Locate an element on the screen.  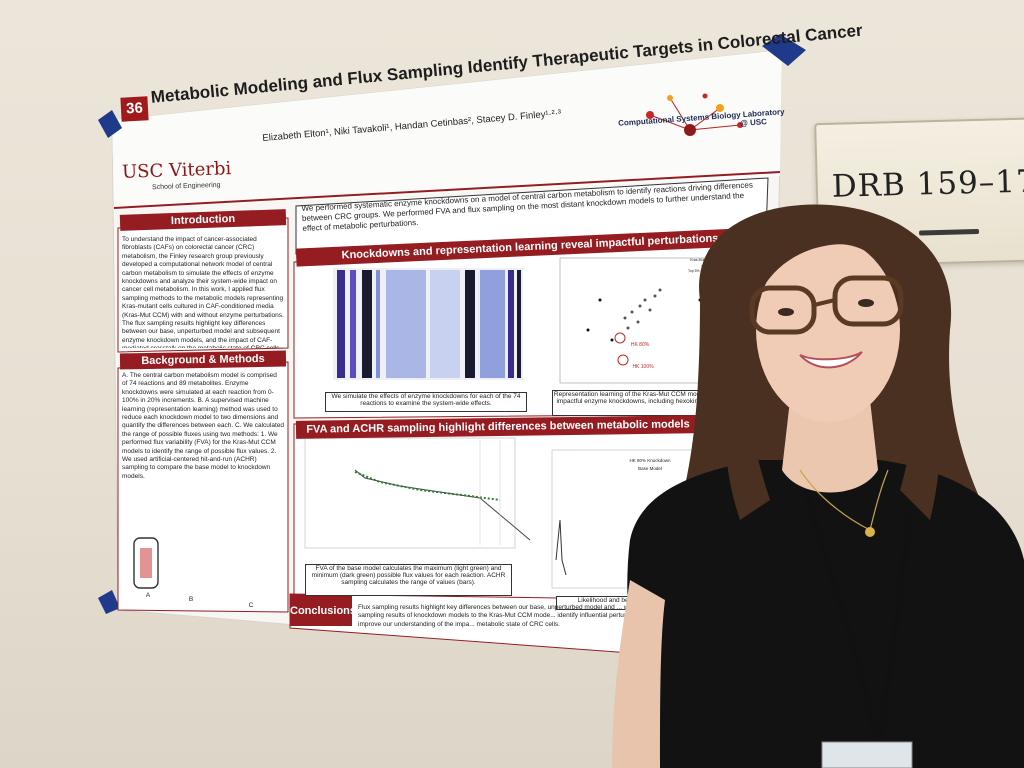
scatter-legend-3: Top 5% Furthest Models from Centroid is located at coordinates (708, 271).